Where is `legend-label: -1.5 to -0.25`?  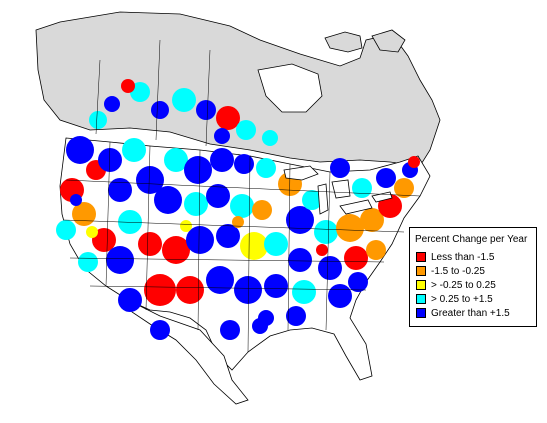
legend-label: -1.5 to -0.25 is located at coordinates (458, 271).